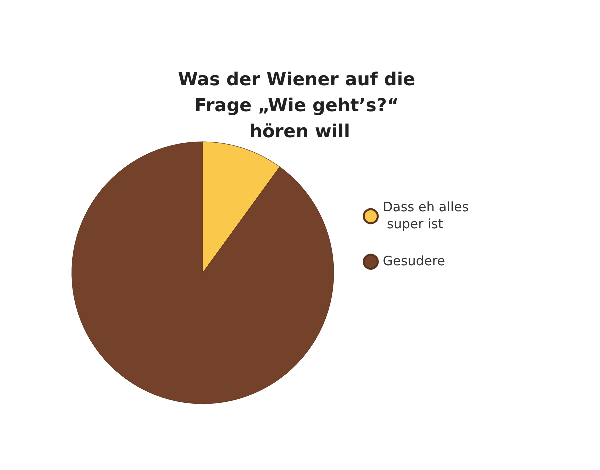 The image size is (600, 470). I want to click on legend-label: Dass eh alles super ist, so click(426, 216).